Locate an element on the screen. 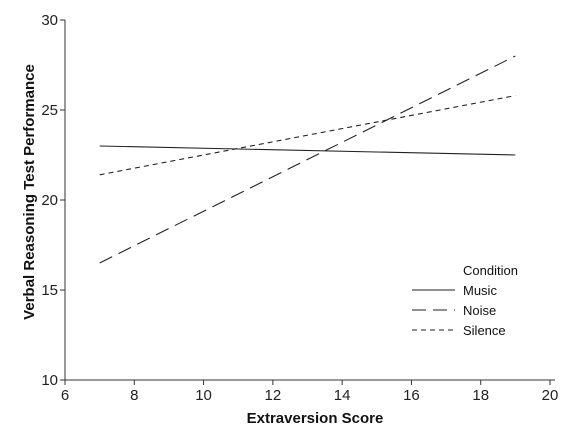  legend: Condition Music Noise Silence is located at coordinates (465, 300).